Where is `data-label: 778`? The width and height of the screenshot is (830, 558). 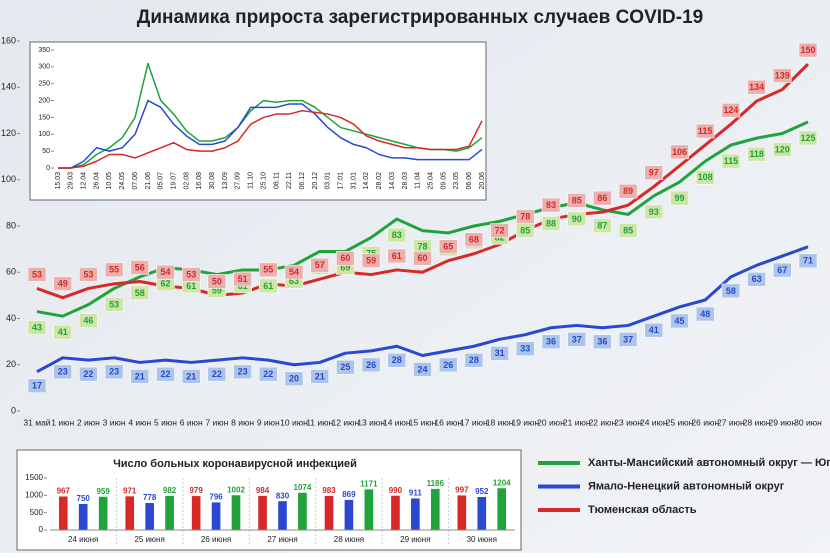 data-label: 778 is located at coordinates (150, 497).